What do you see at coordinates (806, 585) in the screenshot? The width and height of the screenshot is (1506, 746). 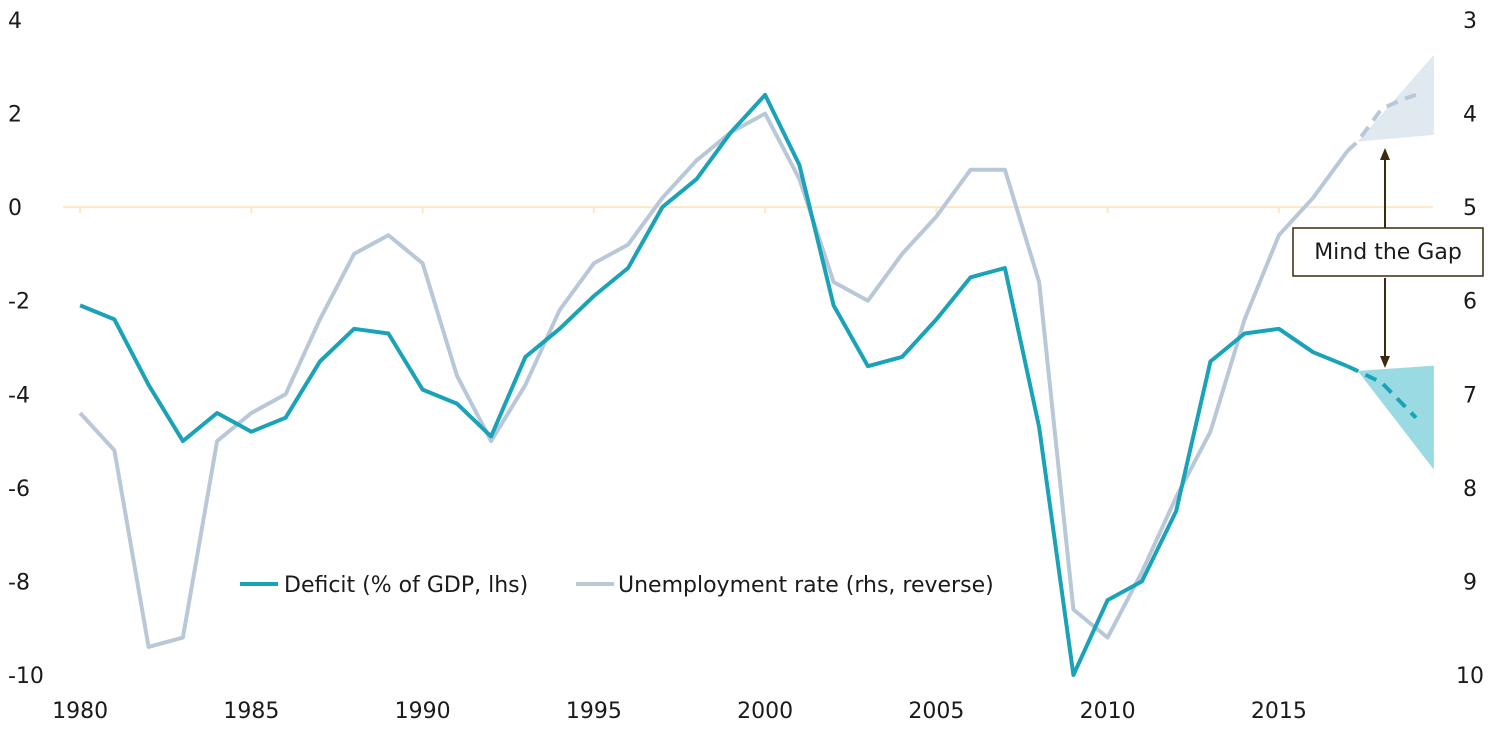 I see `legend-label-unemployment: Unemployment rate (rhs, reverse)` at bounding box center [806, 585].